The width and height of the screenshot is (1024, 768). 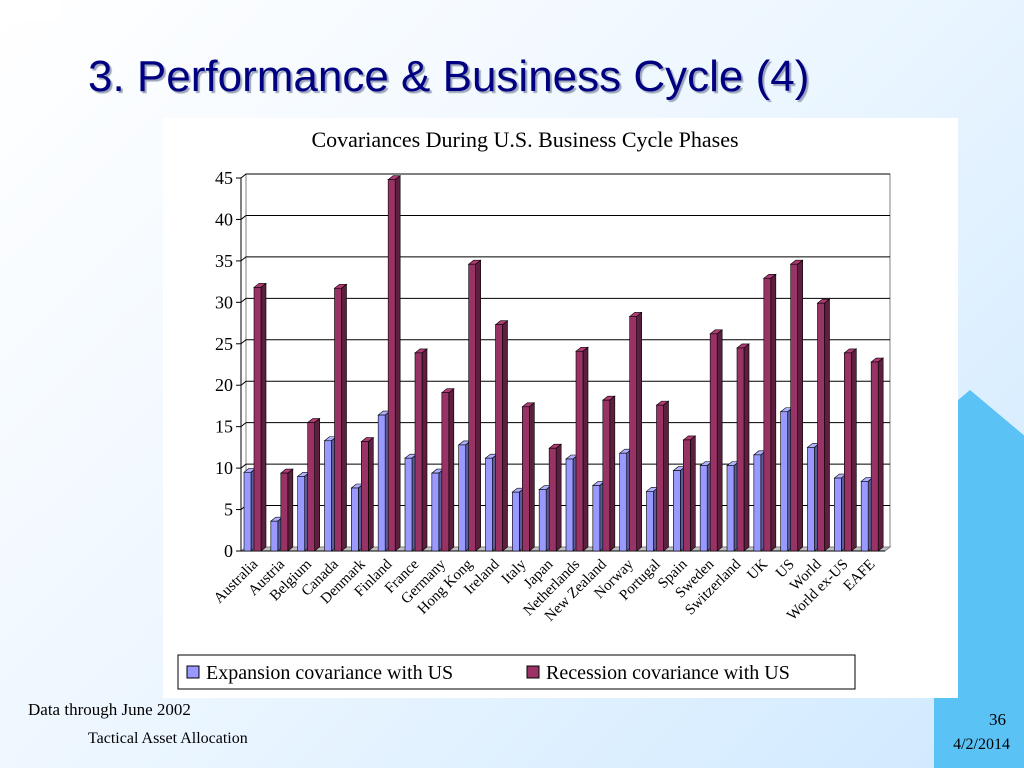 I want to click on y-tick-label: 35, so click(x=224, y=261).